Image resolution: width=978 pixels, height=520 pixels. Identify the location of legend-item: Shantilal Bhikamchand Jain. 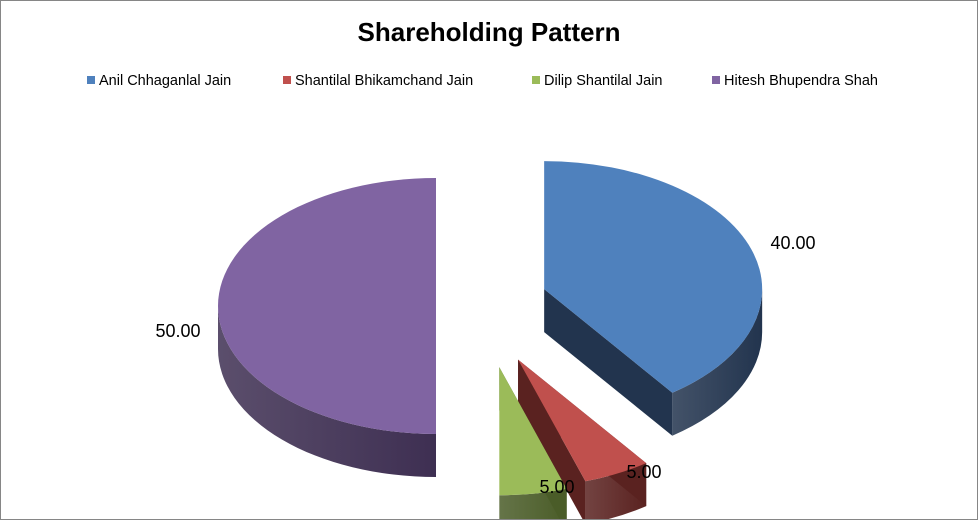
(378, 81).